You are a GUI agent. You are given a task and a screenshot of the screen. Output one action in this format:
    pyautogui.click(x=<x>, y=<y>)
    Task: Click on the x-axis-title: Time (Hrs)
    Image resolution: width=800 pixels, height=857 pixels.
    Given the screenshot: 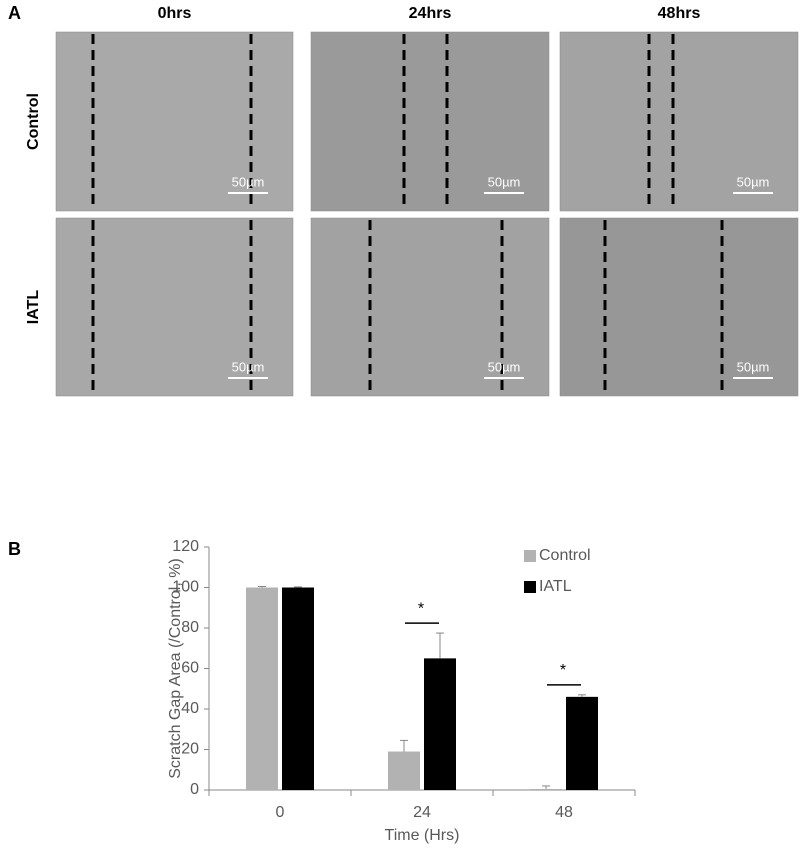 What is the action you would take?
    pyautogui.click(x=422, y=835)
    